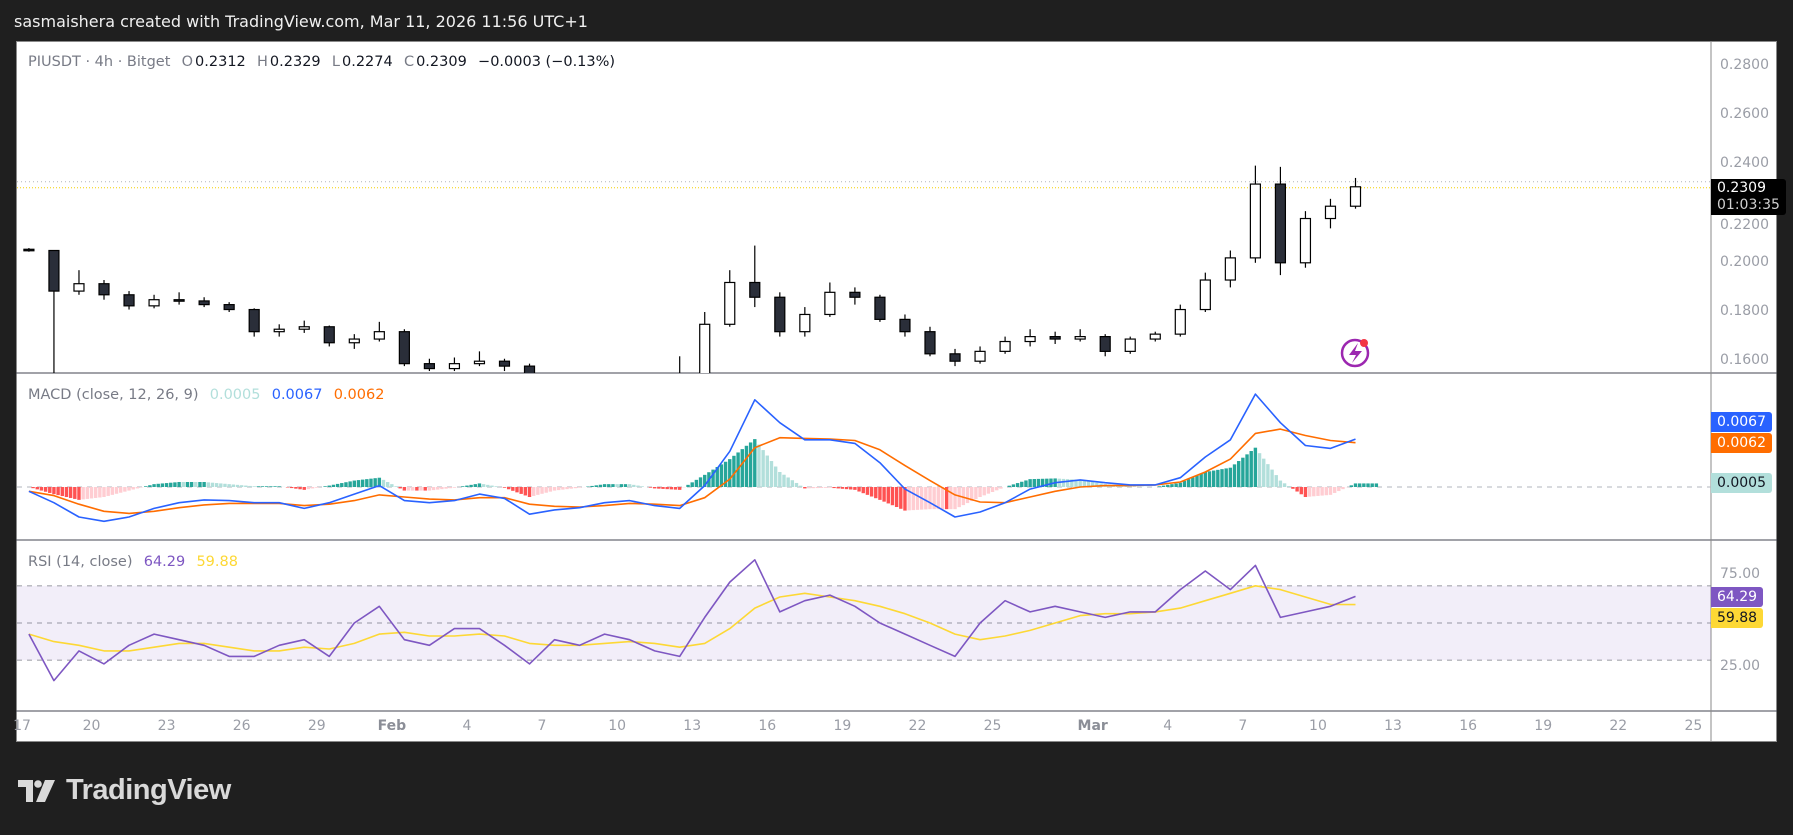 The width and height of the screenshot is (1793, 835). I want to click on bar-countdown: 01:03:35, so click(1748, 205).